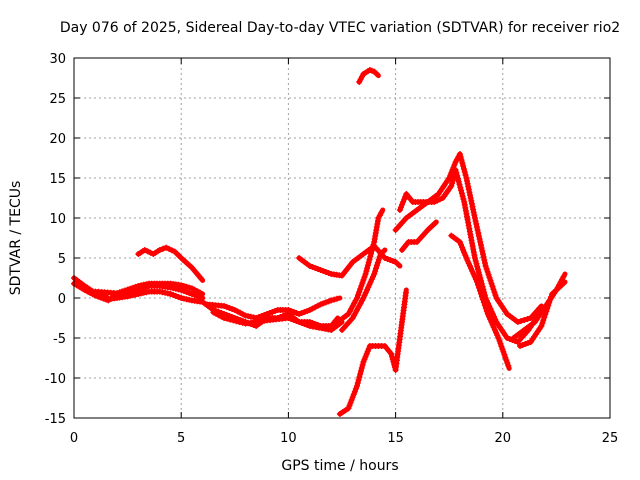 Image resolution: width=640 pixels, height=480 pixels. What do you see at coordinates (169, 263) in the screenshot?
I see `series-markers-track-hump` at bounding box center [169, 263].